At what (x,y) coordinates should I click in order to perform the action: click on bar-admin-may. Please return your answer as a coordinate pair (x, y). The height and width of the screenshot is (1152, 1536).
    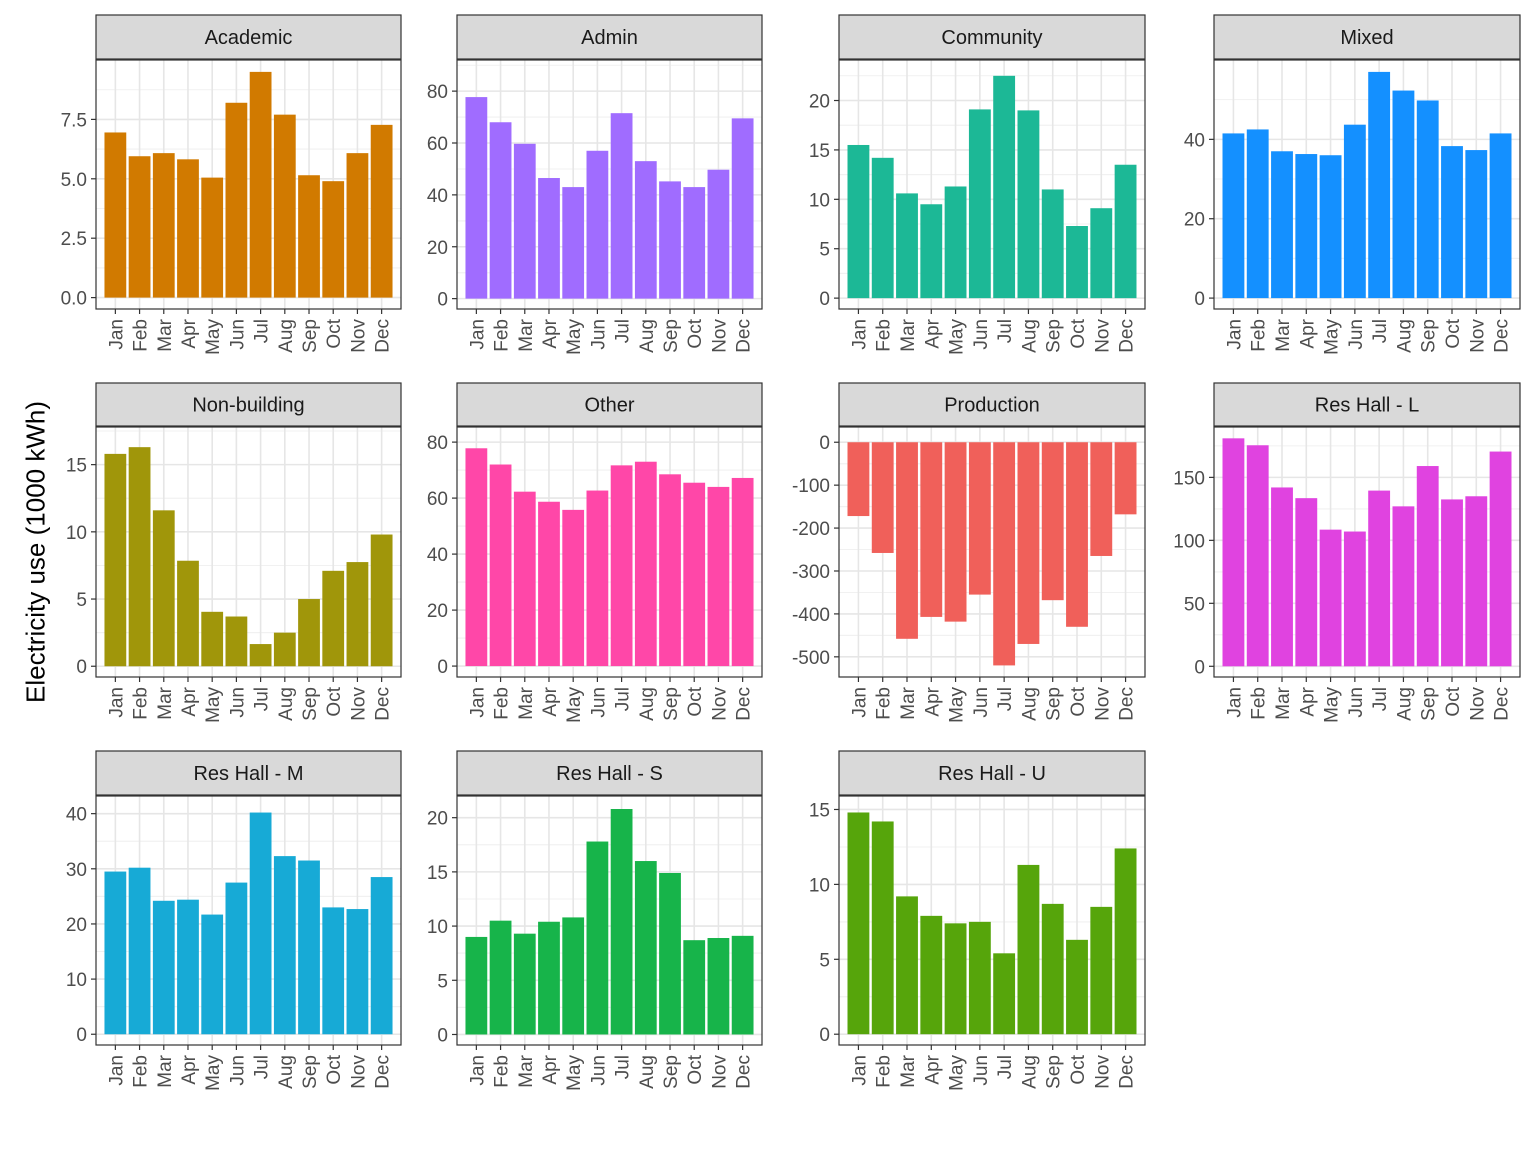
    Looking at the image, I should click on (573, 243).